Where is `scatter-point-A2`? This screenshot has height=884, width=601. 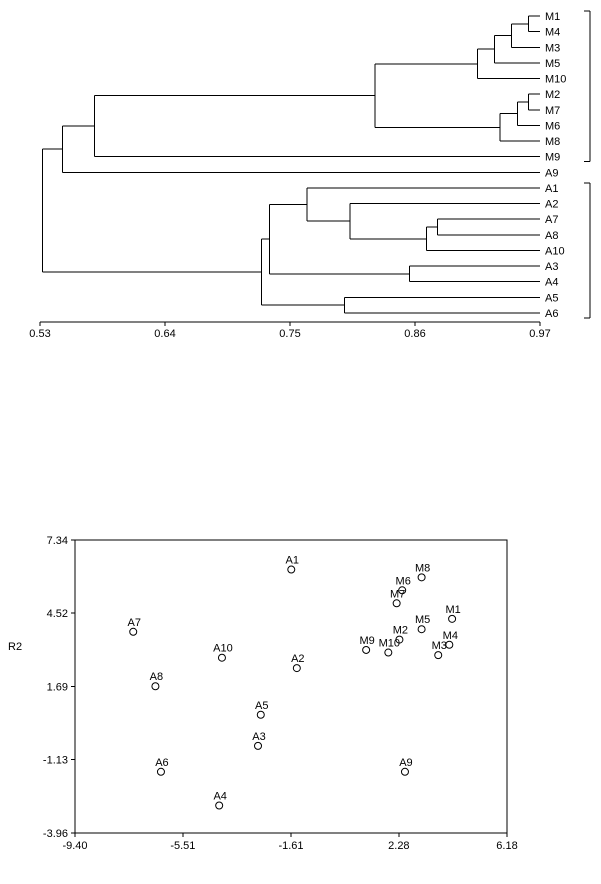 scatter-point-A2 is located at coordinates (296, 668).